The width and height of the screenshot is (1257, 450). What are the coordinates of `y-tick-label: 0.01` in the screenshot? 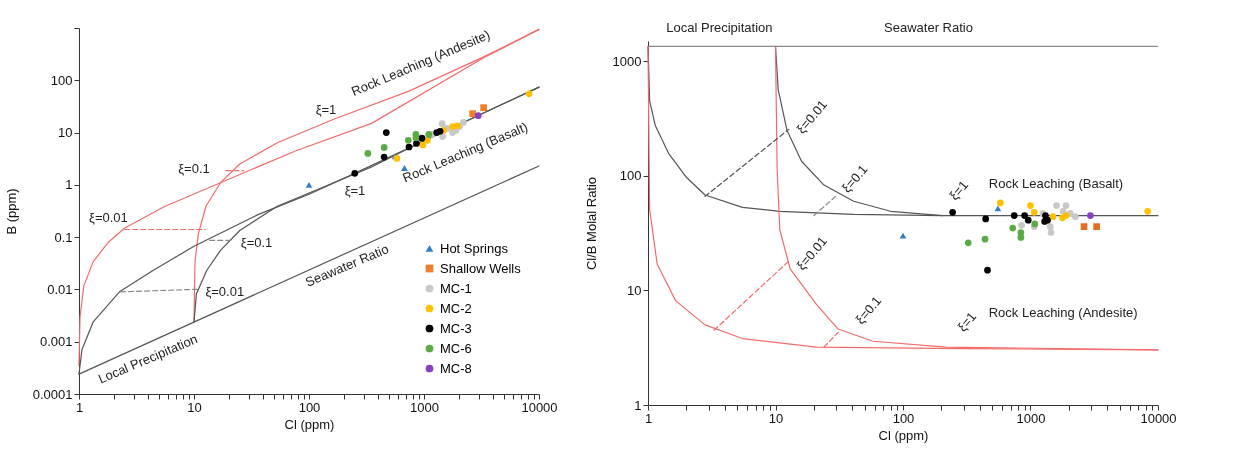 It's located at (60, 289).